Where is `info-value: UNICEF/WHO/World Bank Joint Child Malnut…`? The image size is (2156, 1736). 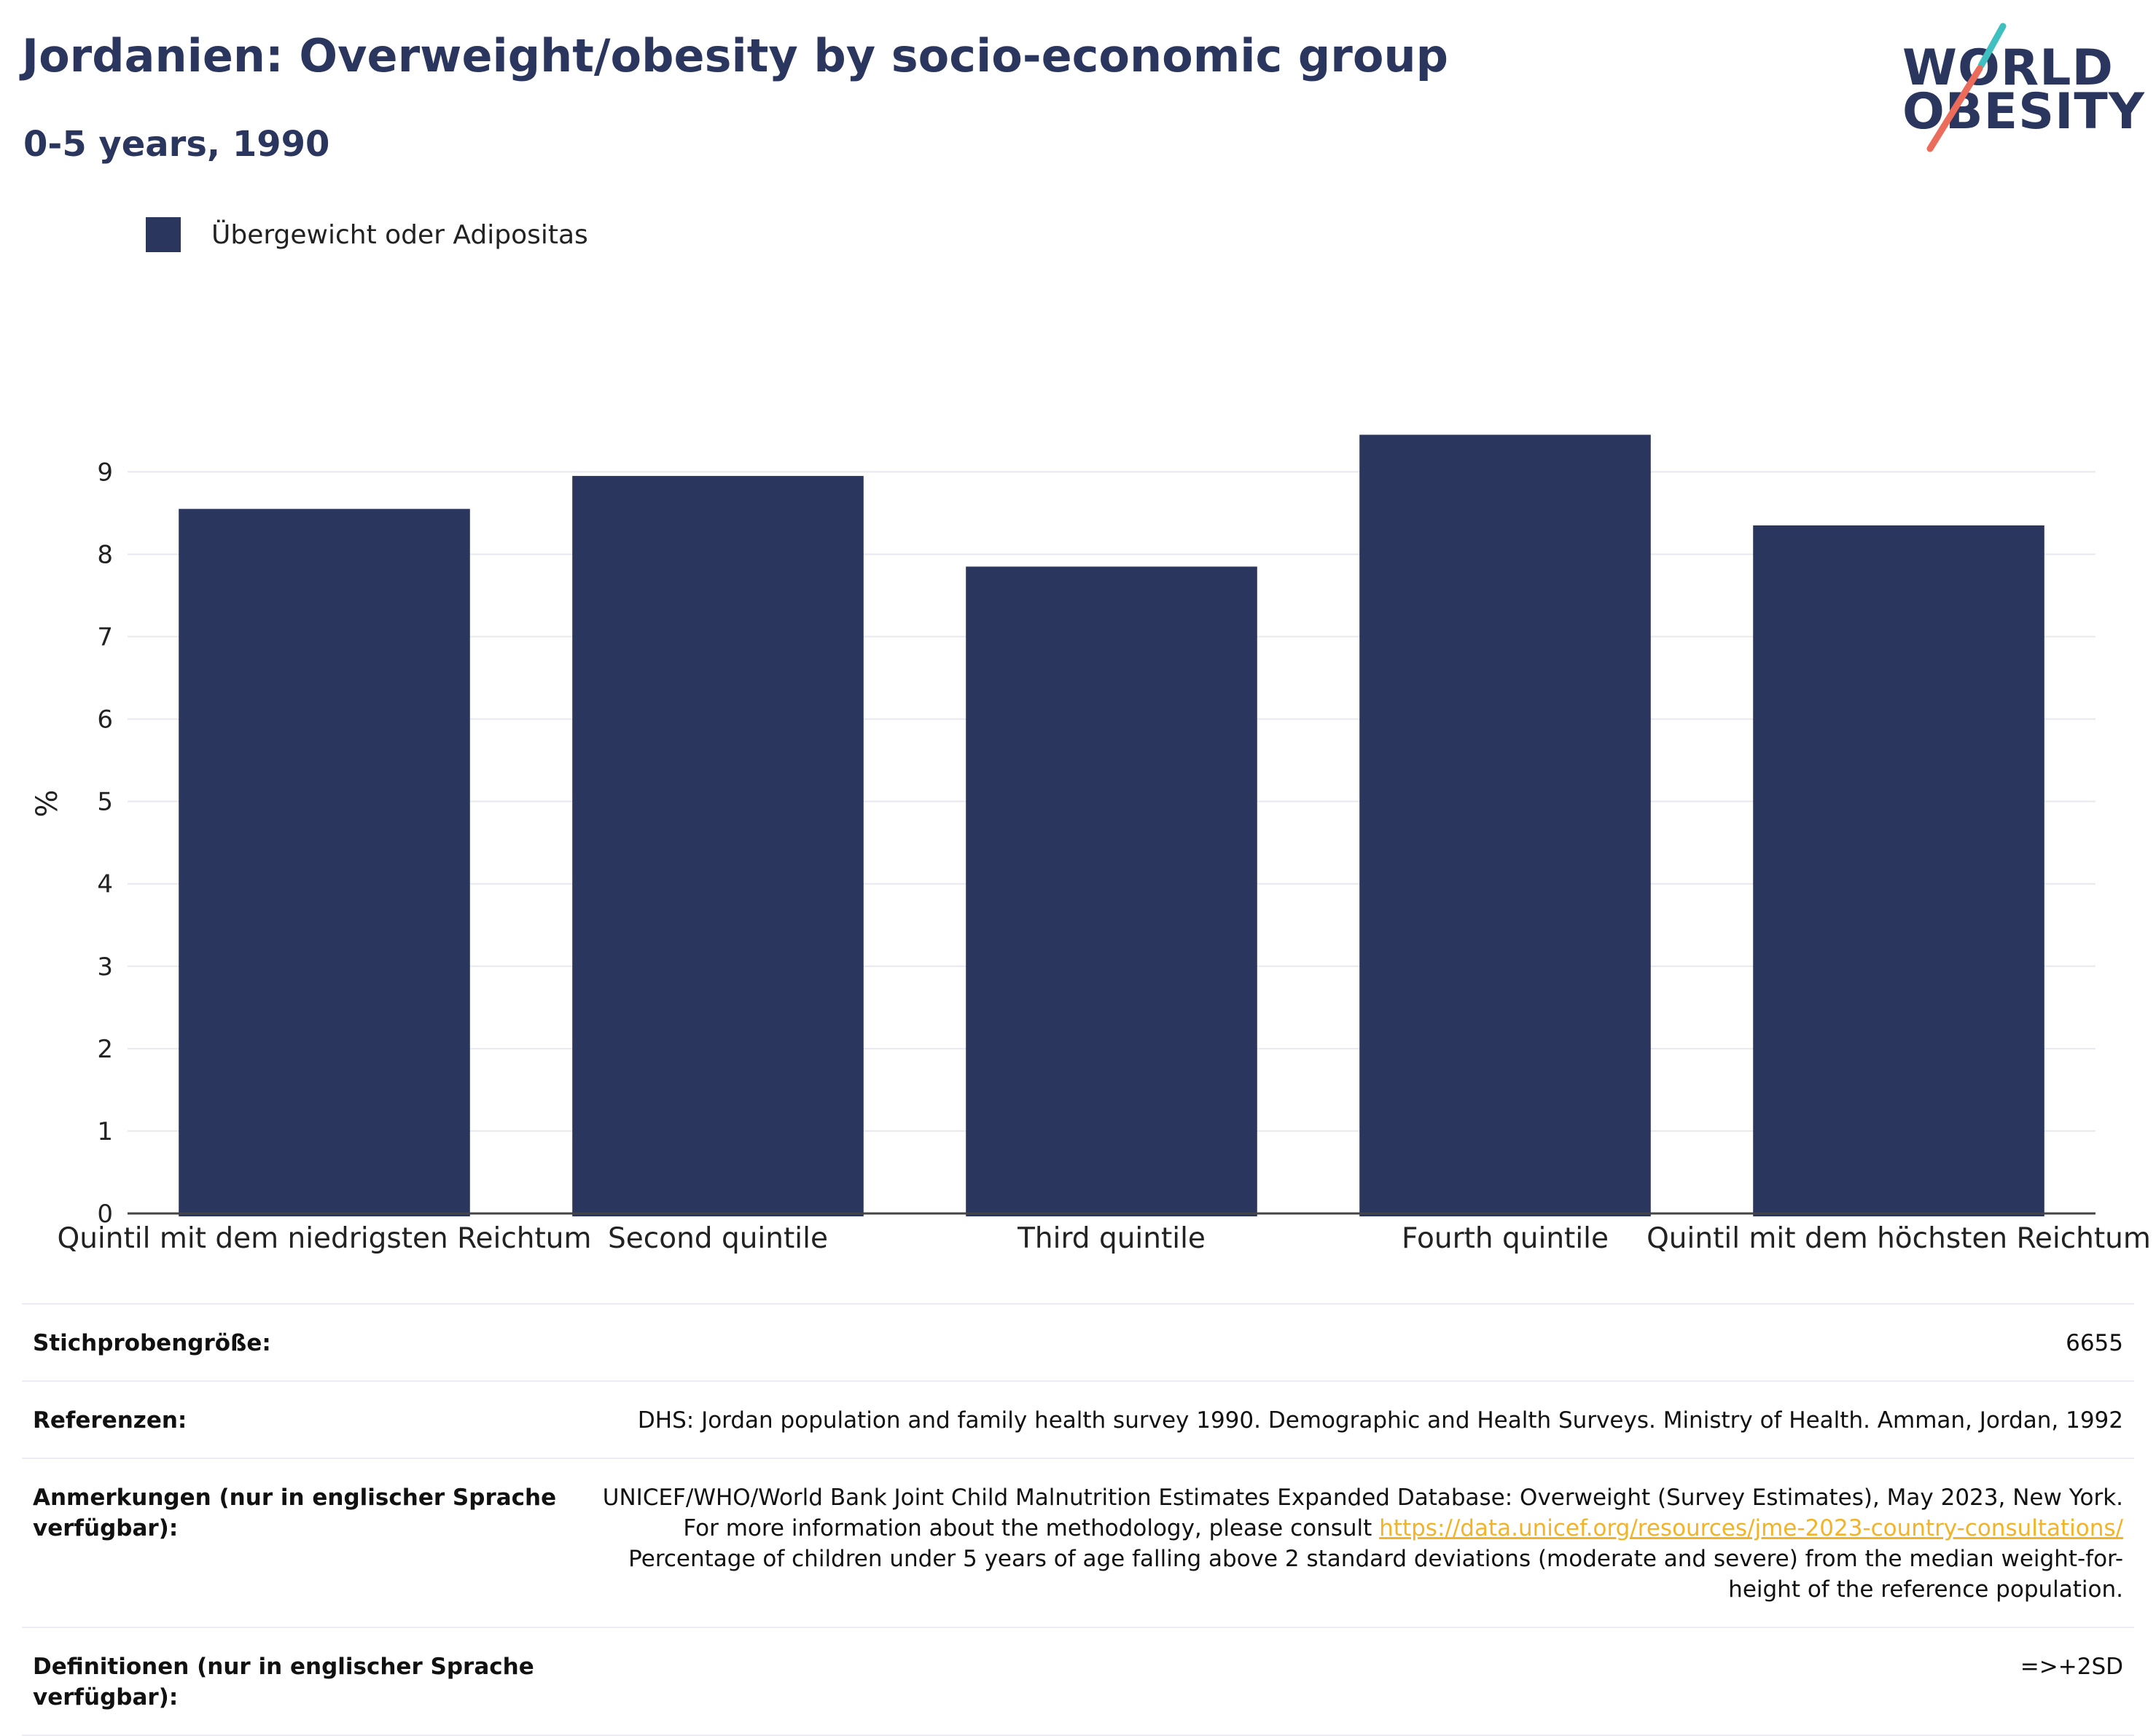
info-value: UNICEF/WHO/World Bank Joint Child Malnut… is located at coordinates (1348, 1544).